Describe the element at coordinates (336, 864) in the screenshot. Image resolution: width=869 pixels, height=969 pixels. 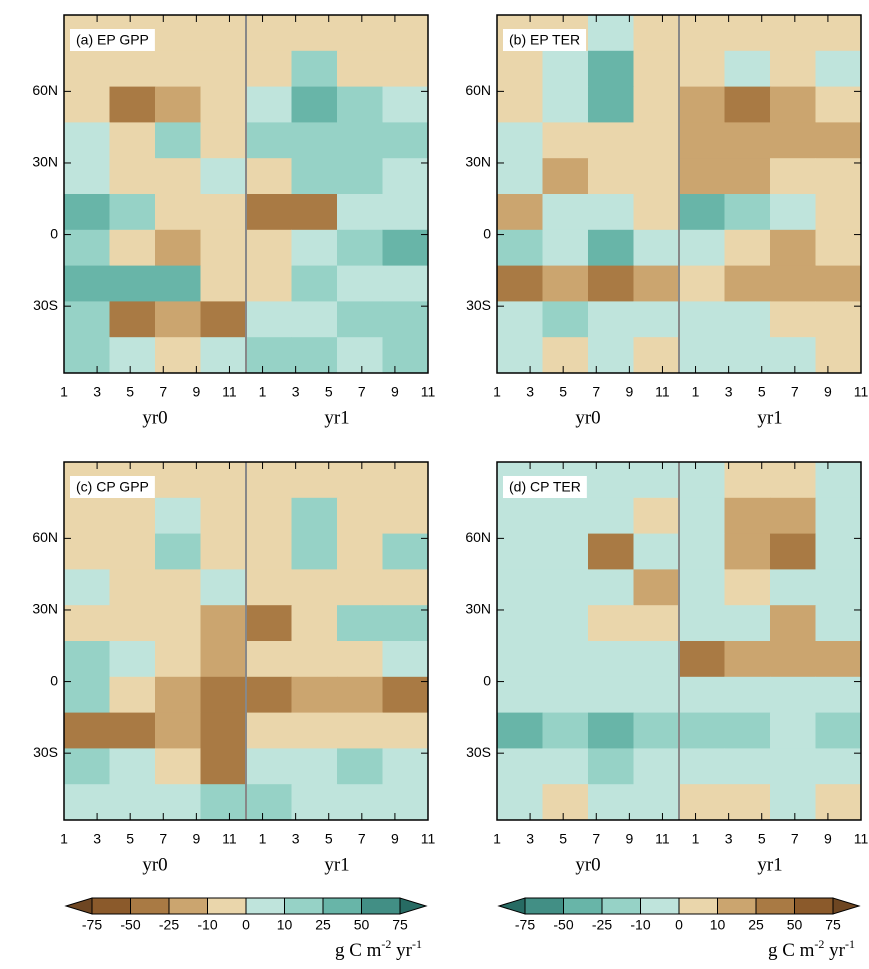
I see `x-group-label: yr1` at that location.